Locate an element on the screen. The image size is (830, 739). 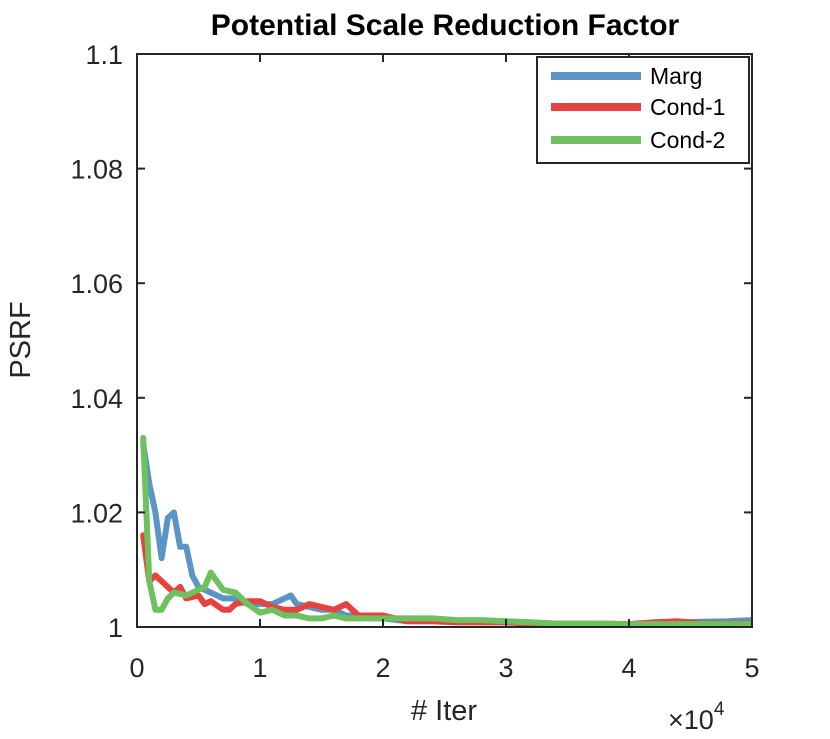
legend-label-marg: Marg is located at coordinates (676, 76).